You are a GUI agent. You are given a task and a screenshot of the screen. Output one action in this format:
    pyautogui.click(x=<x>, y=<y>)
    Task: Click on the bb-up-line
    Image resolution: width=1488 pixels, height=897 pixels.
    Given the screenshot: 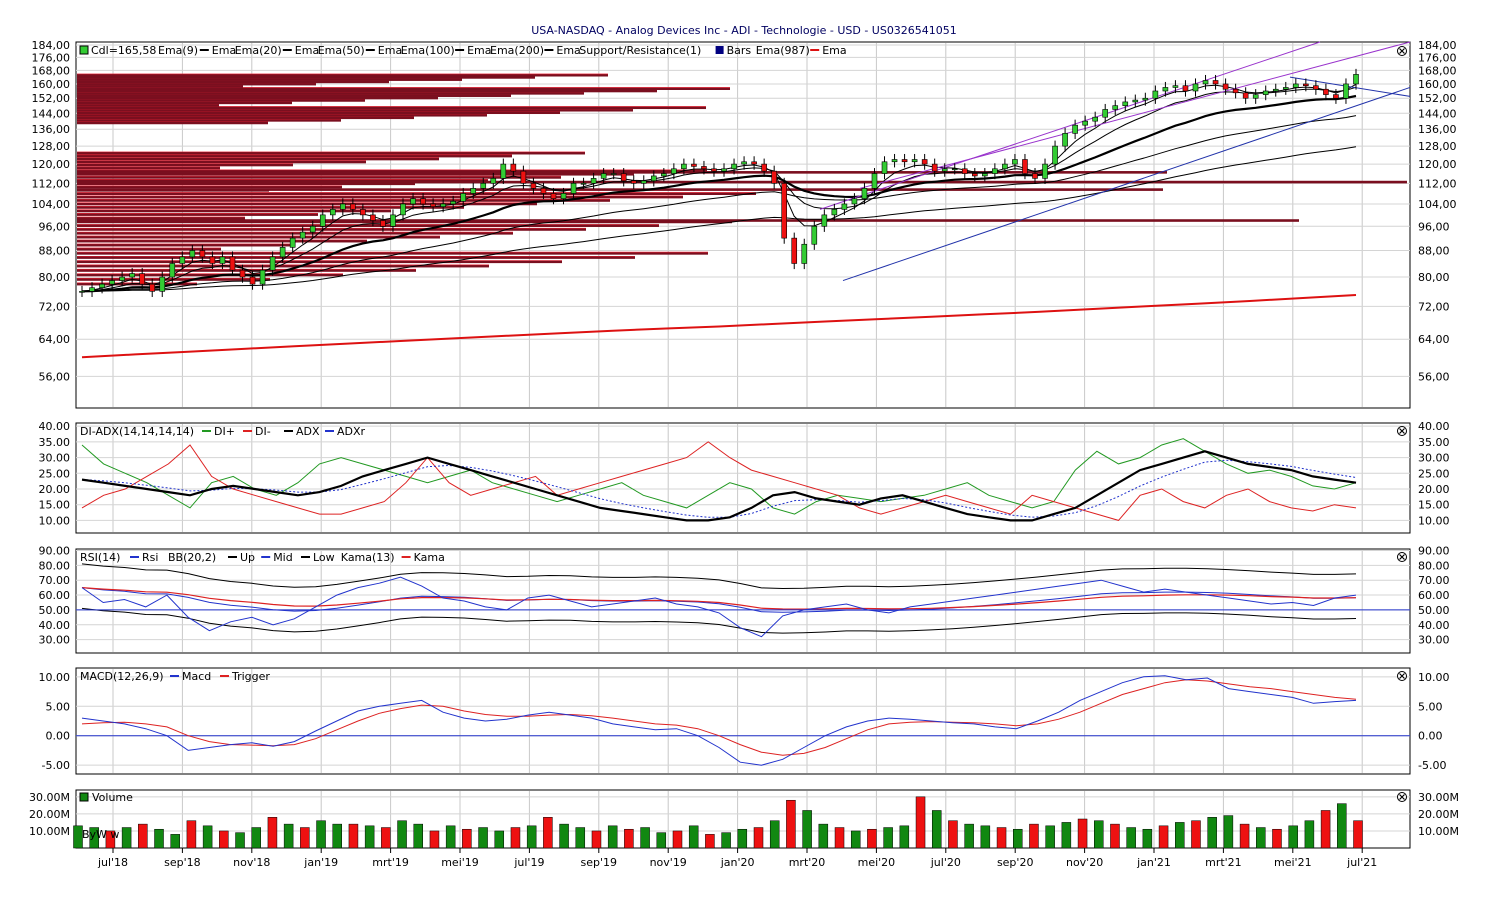 What is the action you would take?
    pyautogui.click(x=719, y=576)
    